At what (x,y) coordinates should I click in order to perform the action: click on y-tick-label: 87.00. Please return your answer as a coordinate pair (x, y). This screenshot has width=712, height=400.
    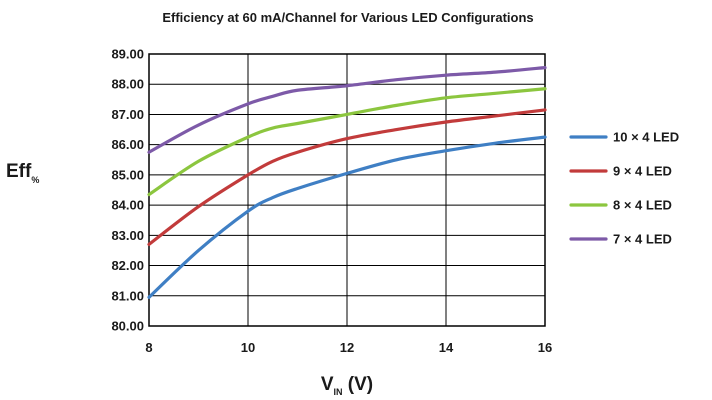
    Looking at the image, I should click on (127, 114).